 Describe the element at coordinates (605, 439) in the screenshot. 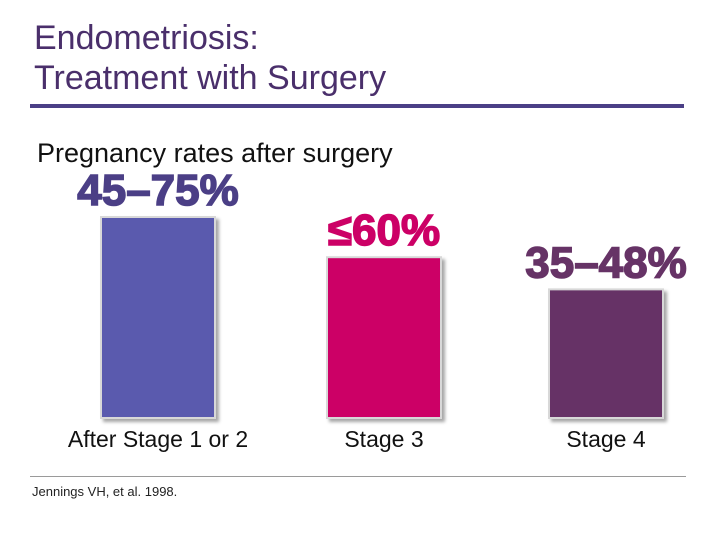

I see `category-label-stage-4: Stage 4` at that location.